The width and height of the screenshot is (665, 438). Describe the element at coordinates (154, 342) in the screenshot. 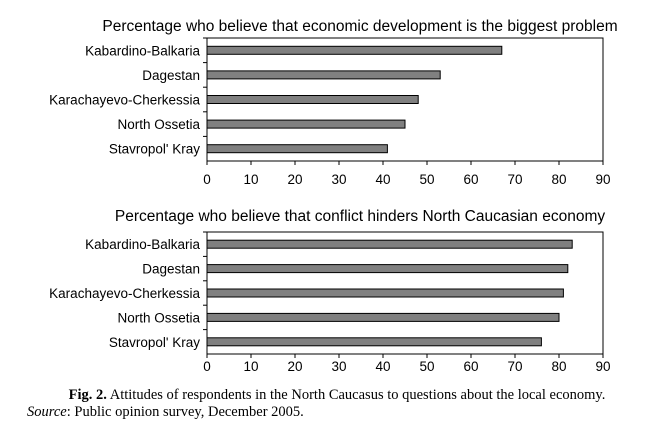

I see `chart2-category-label: Stavropol' Kray` at that location.